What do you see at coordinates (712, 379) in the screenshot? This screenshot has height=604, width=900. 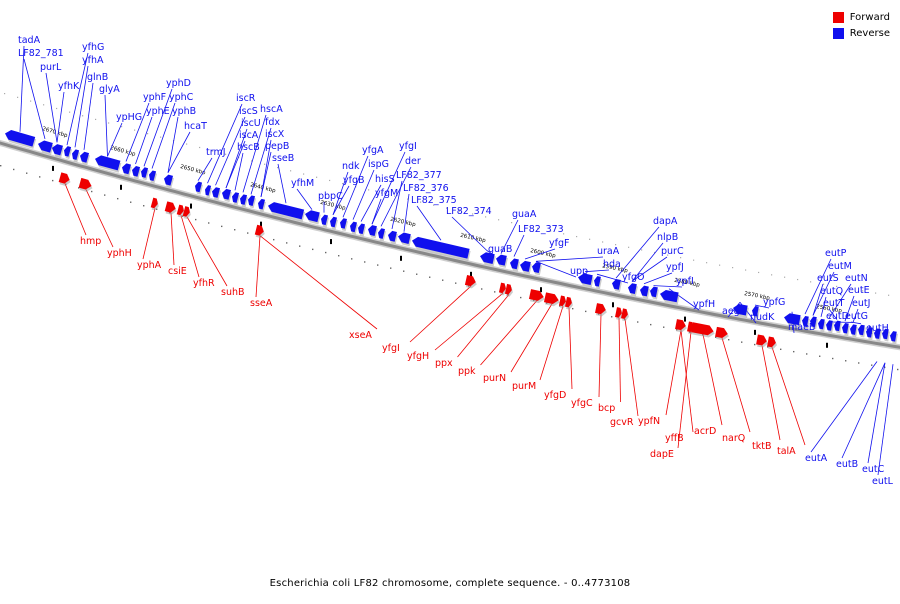 I see `leader-line-acrd` at bounding box center [712, 379].